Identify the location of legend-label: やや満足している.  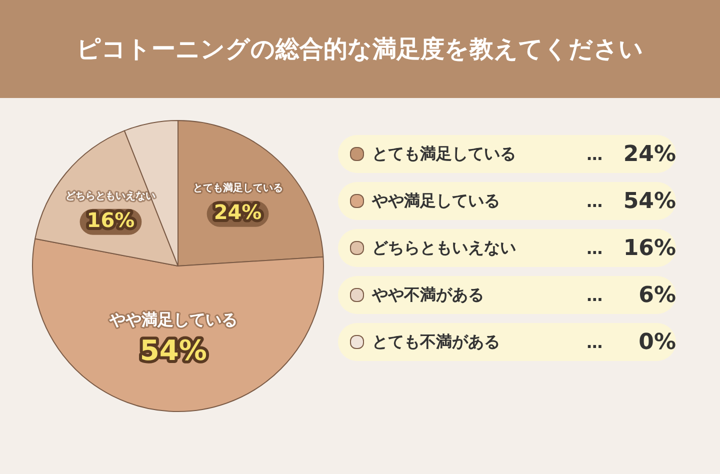
(436, 201).